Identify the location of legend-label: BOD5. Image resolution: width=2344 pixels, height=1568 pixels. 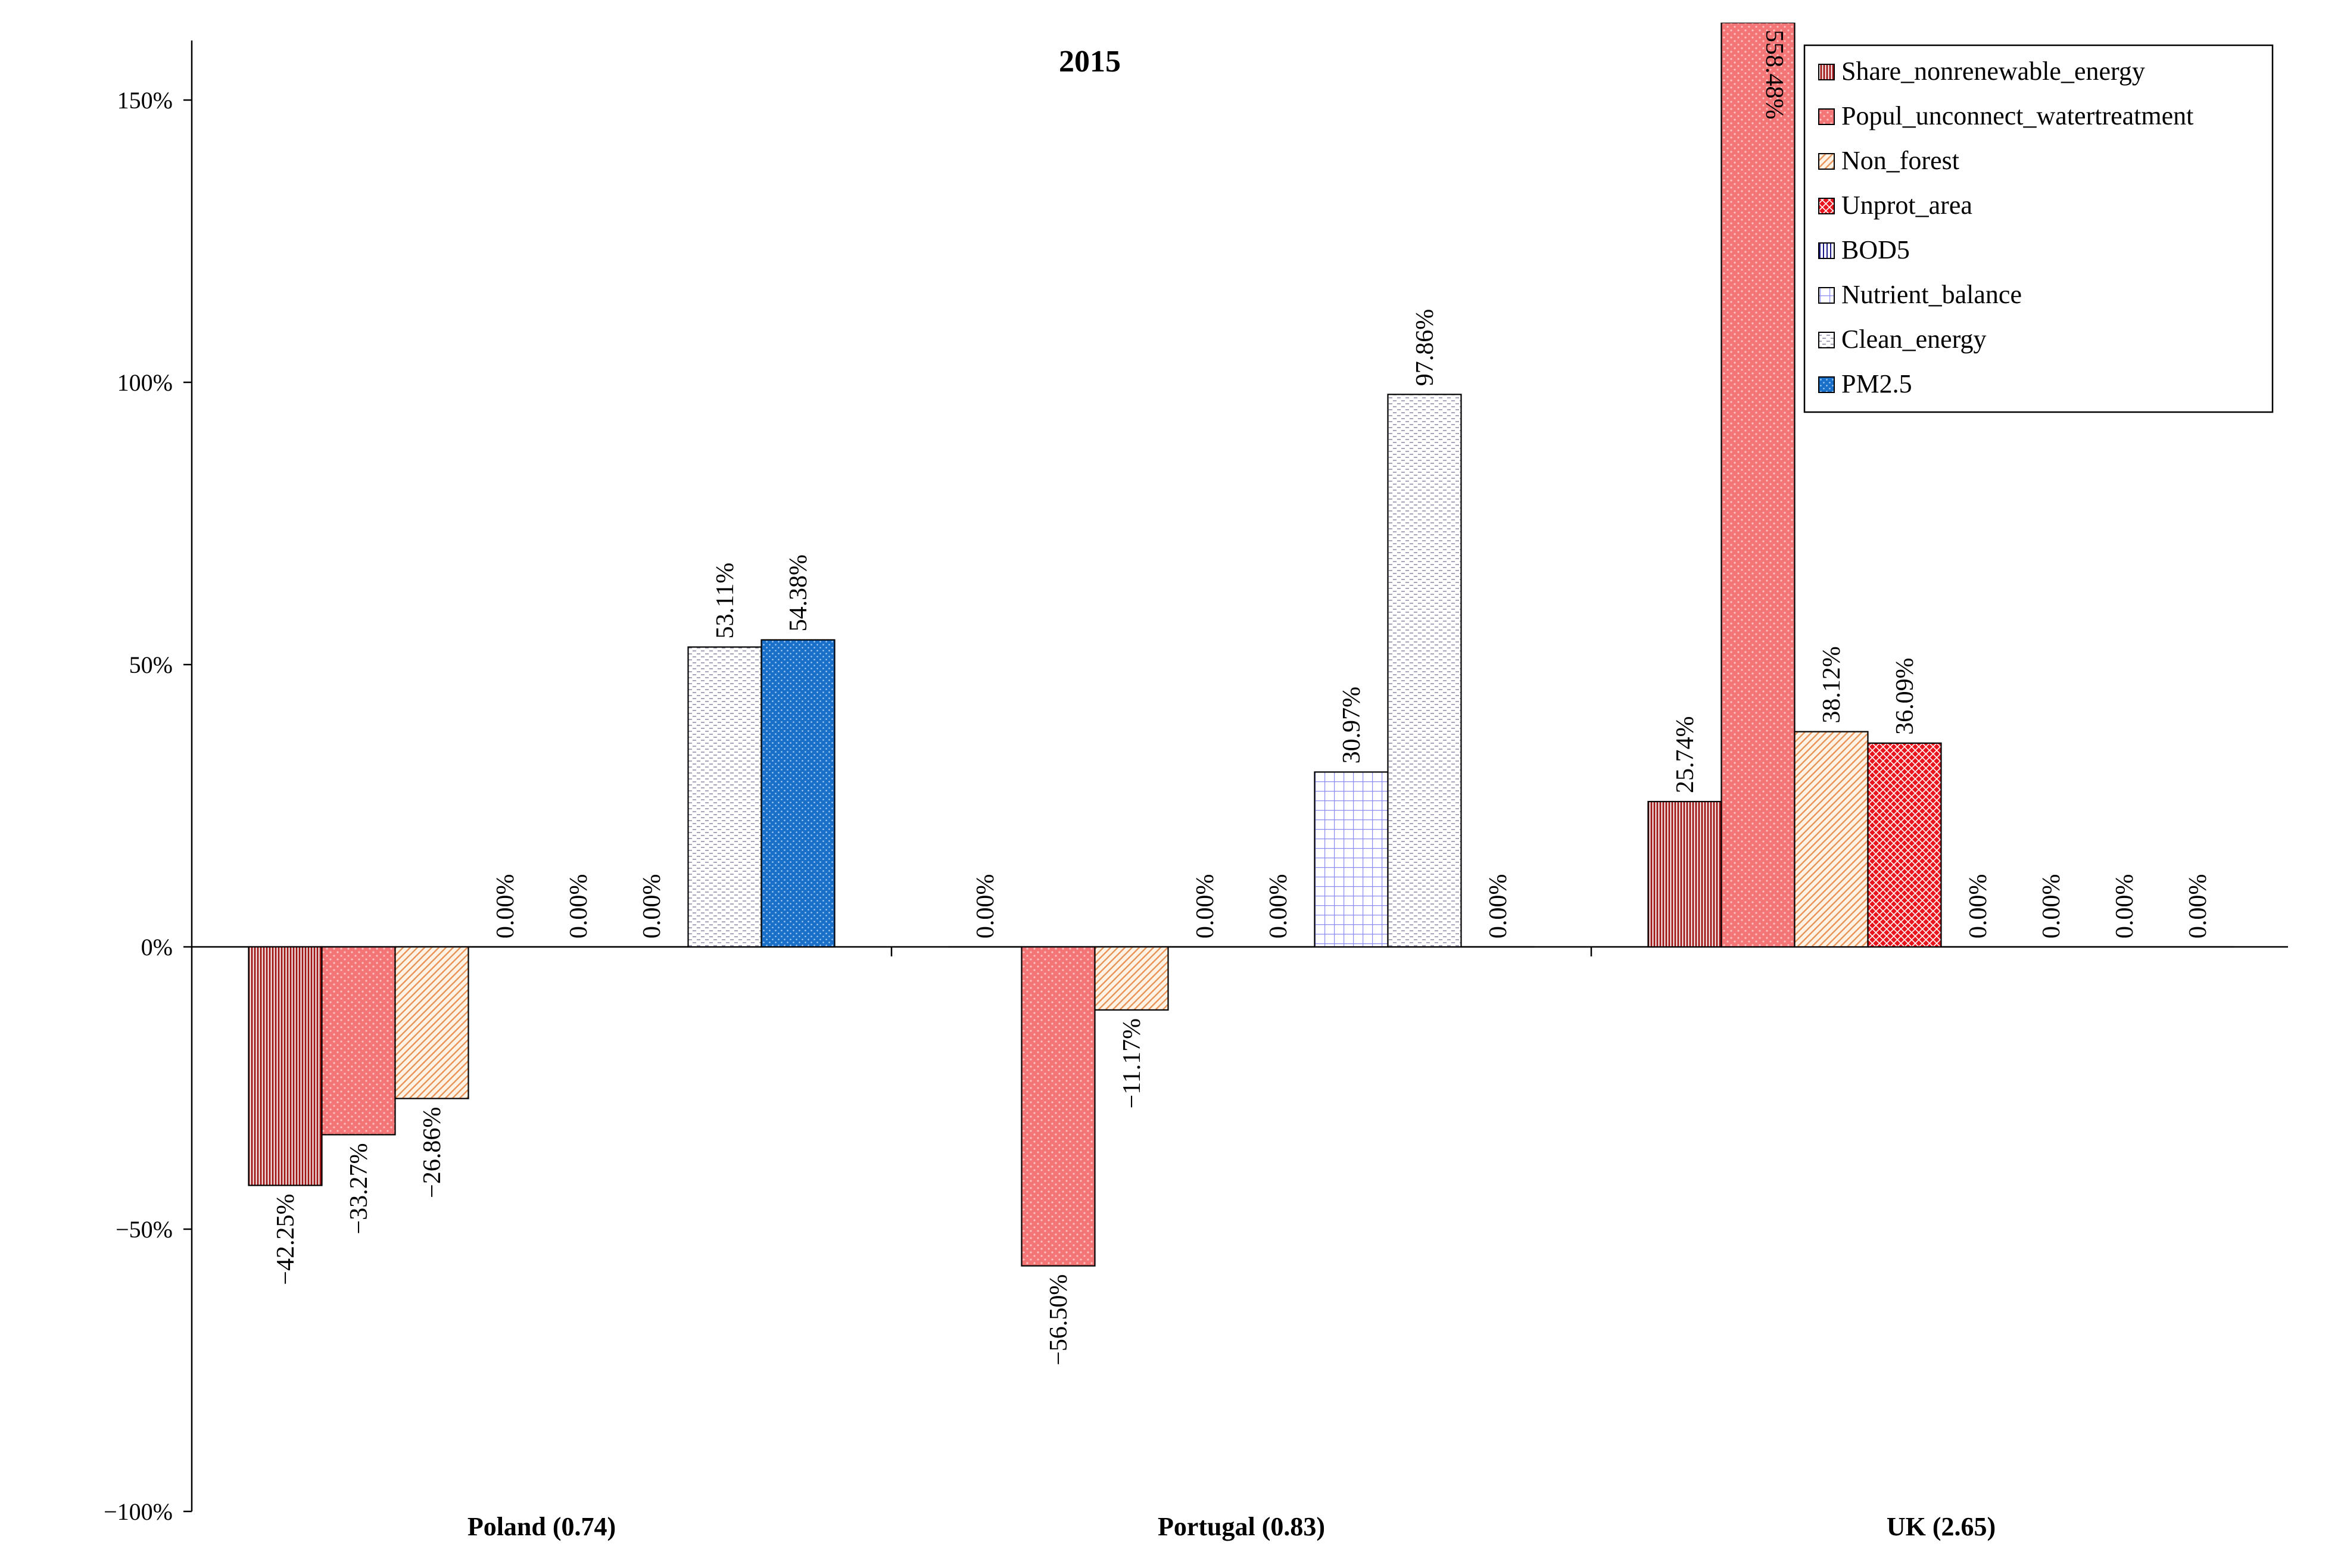
(1875, 249).